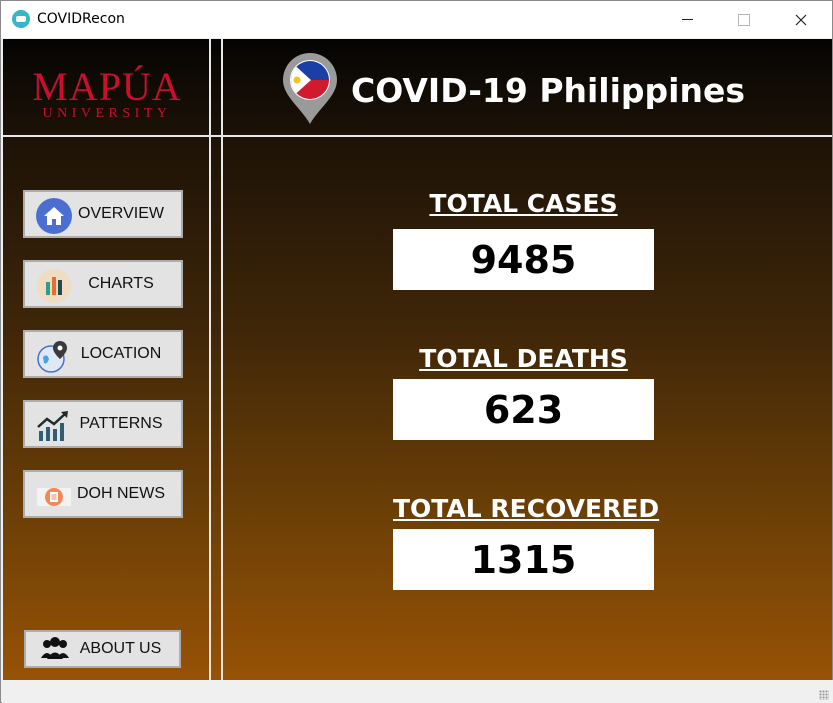 This screenshot has height=703, width=833. Describe the element at coordinates (121, 493) in the screenshot. I see `doh-news-label: DOH NEWS` at that location.